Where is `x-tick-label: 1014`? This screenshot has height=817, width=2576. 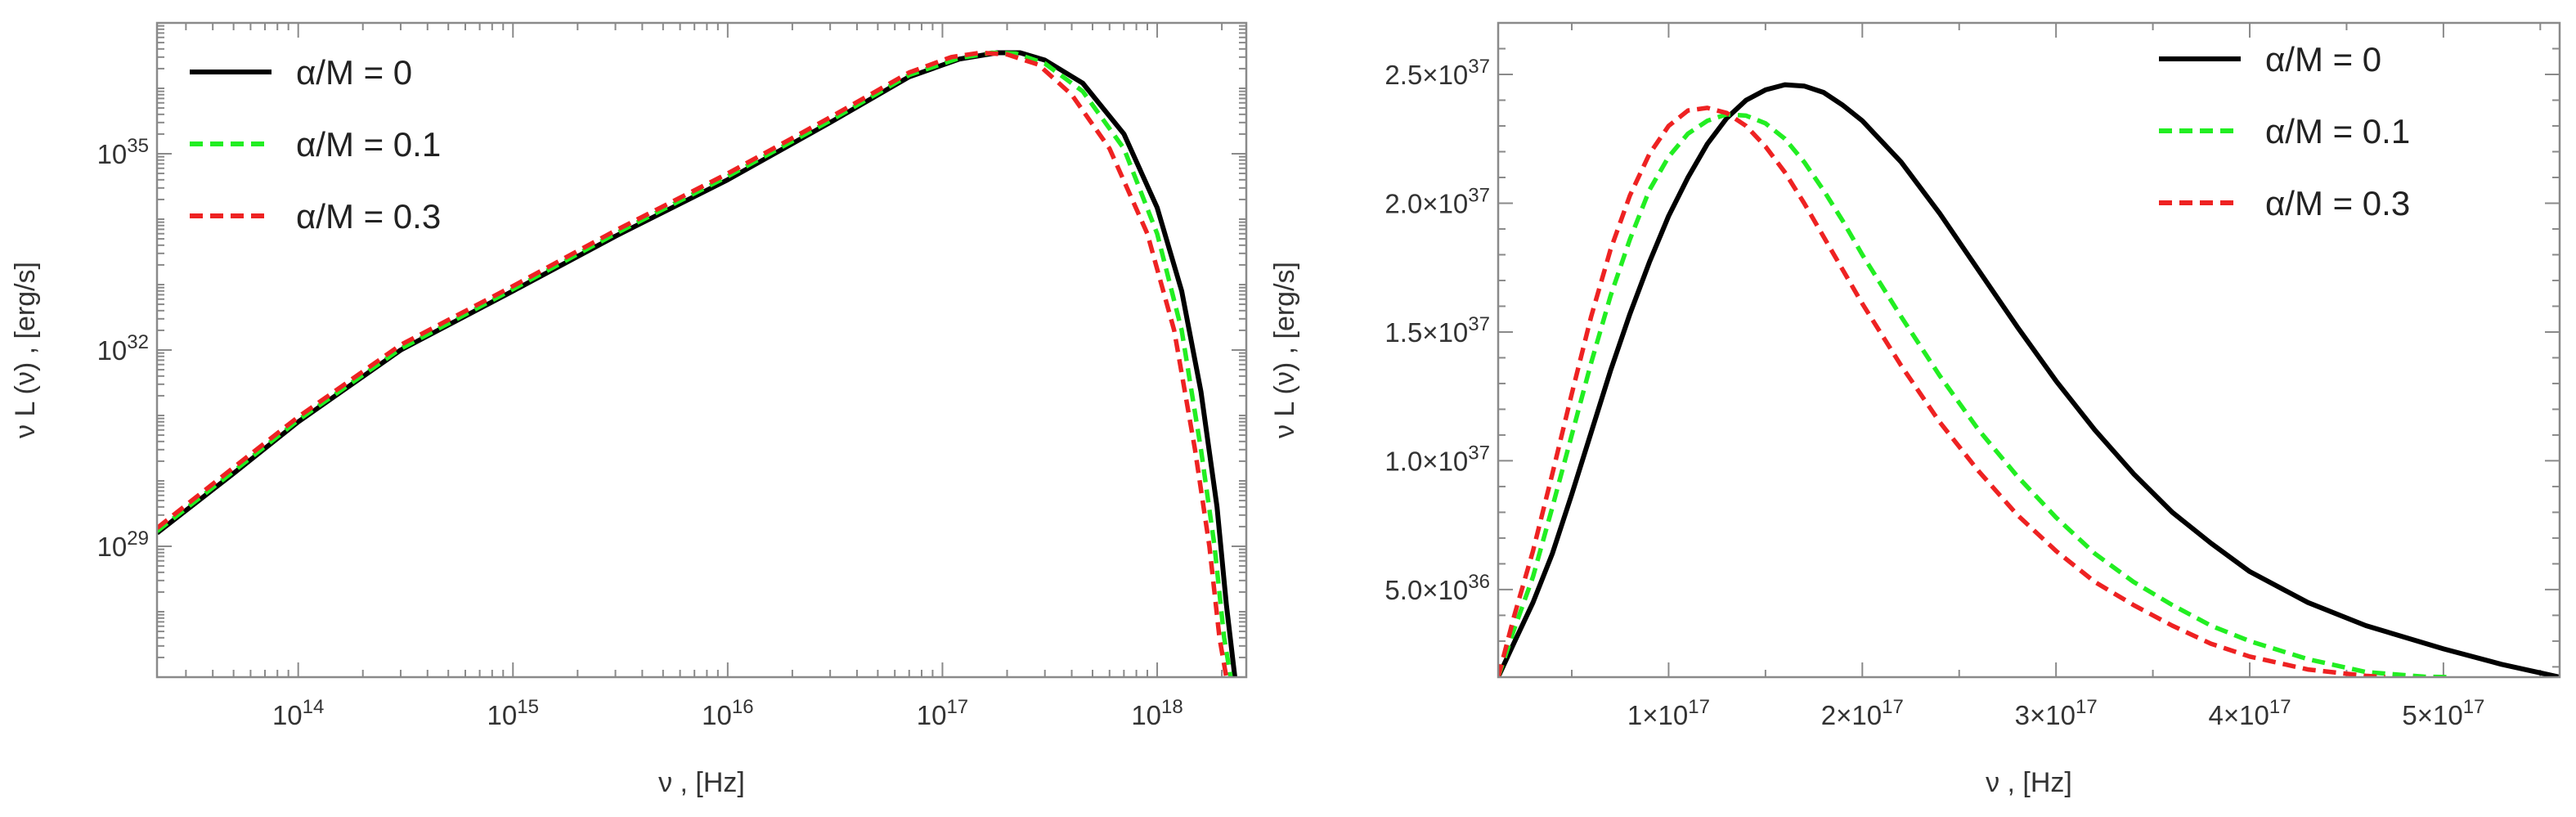 x-tick-label: 1014 is located at coordinates (298, 713).